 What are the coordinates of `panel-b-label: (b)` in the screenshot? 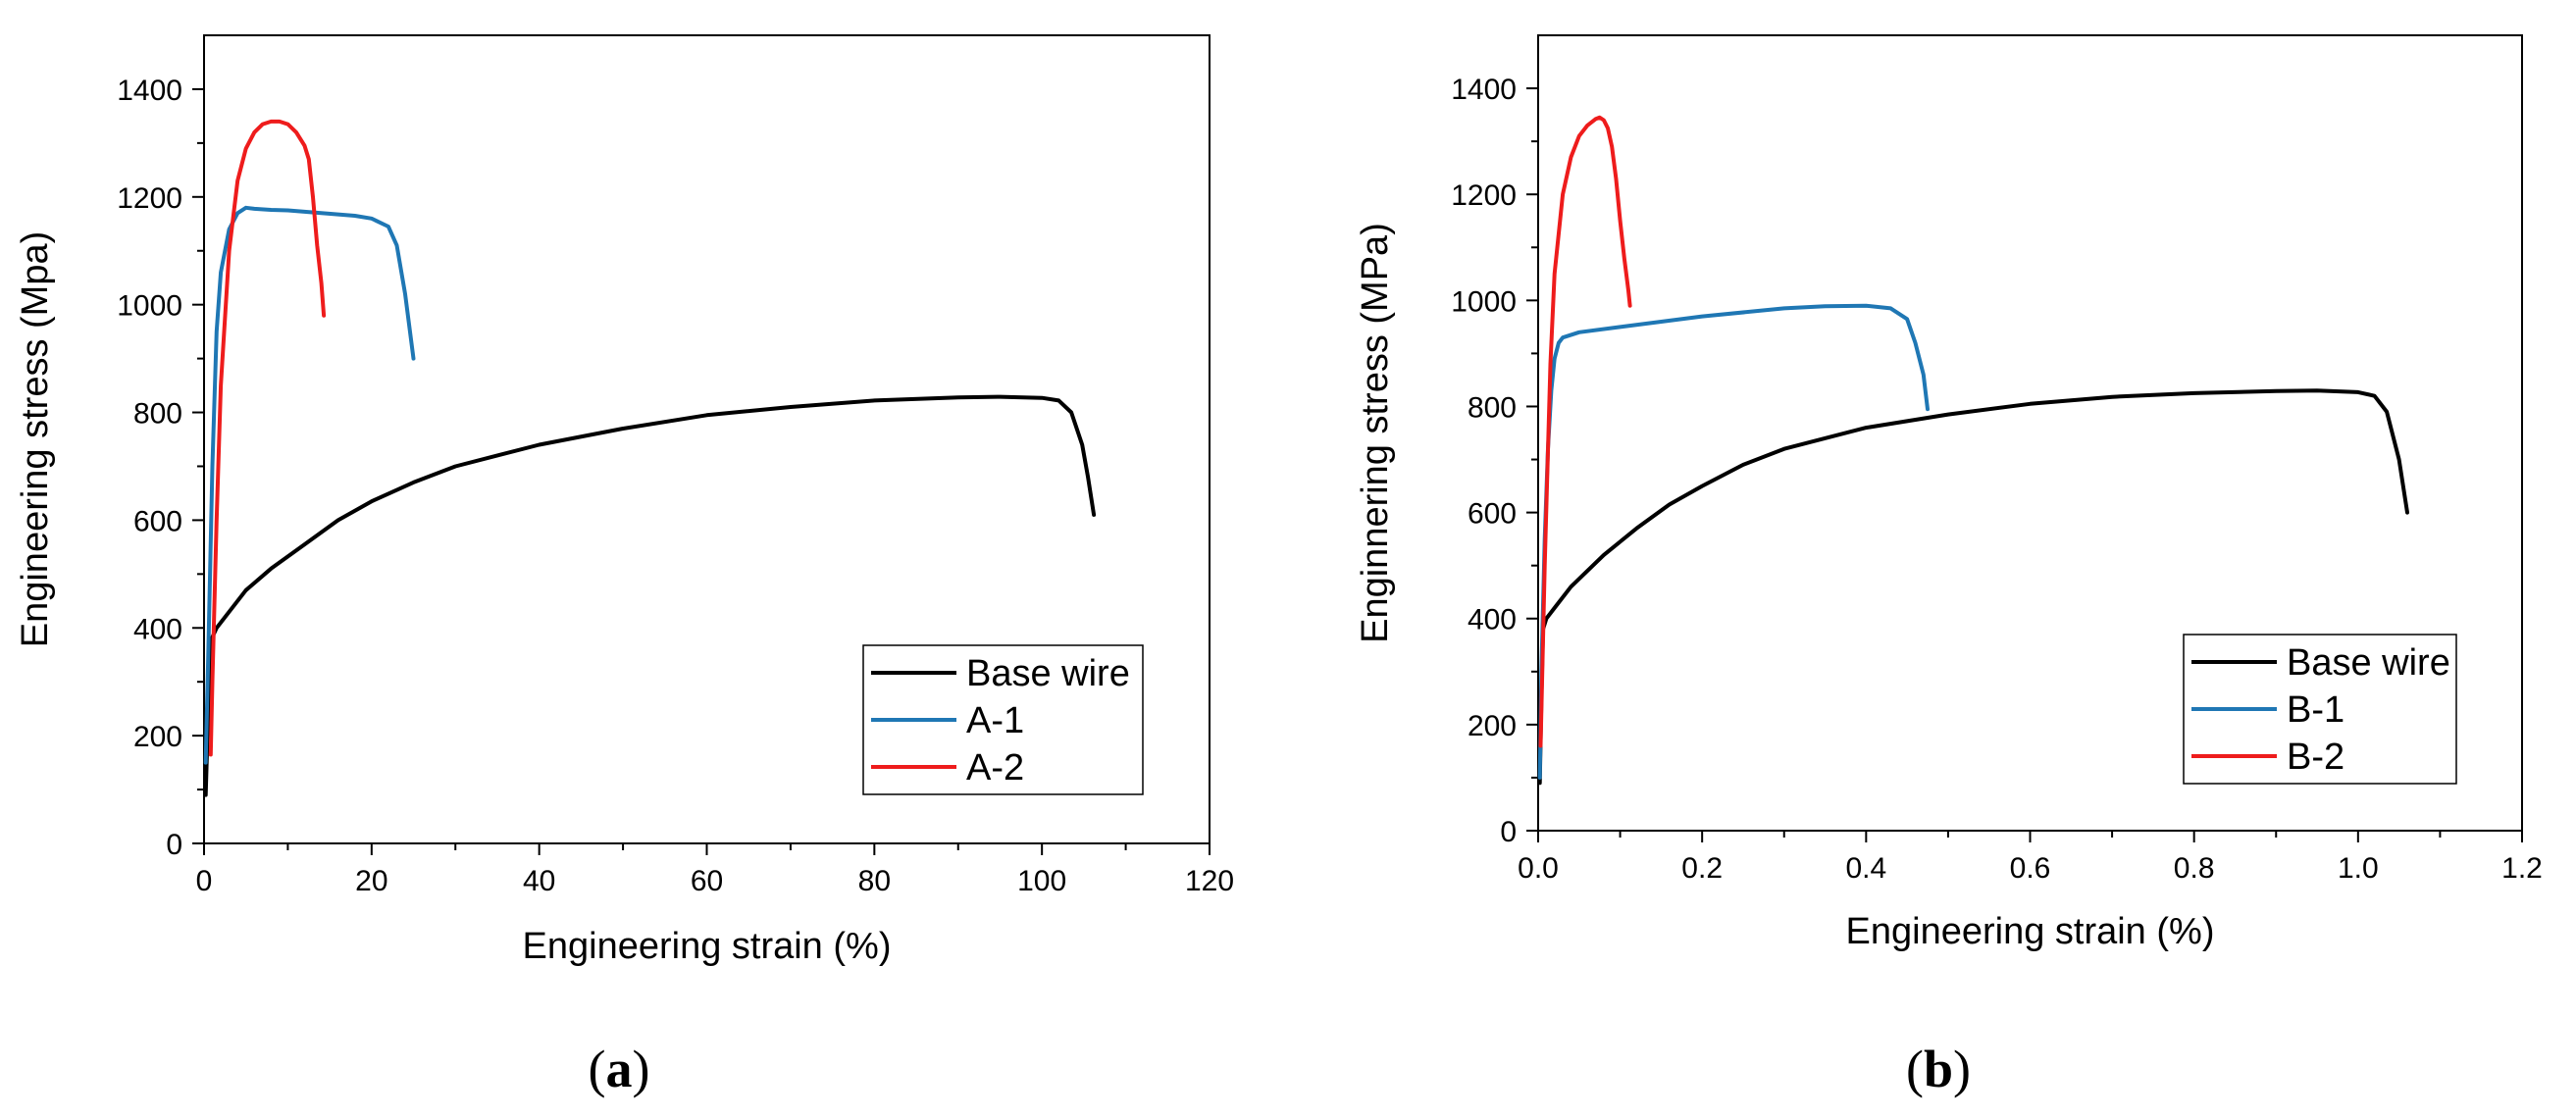 It's located at (1938, 1069).